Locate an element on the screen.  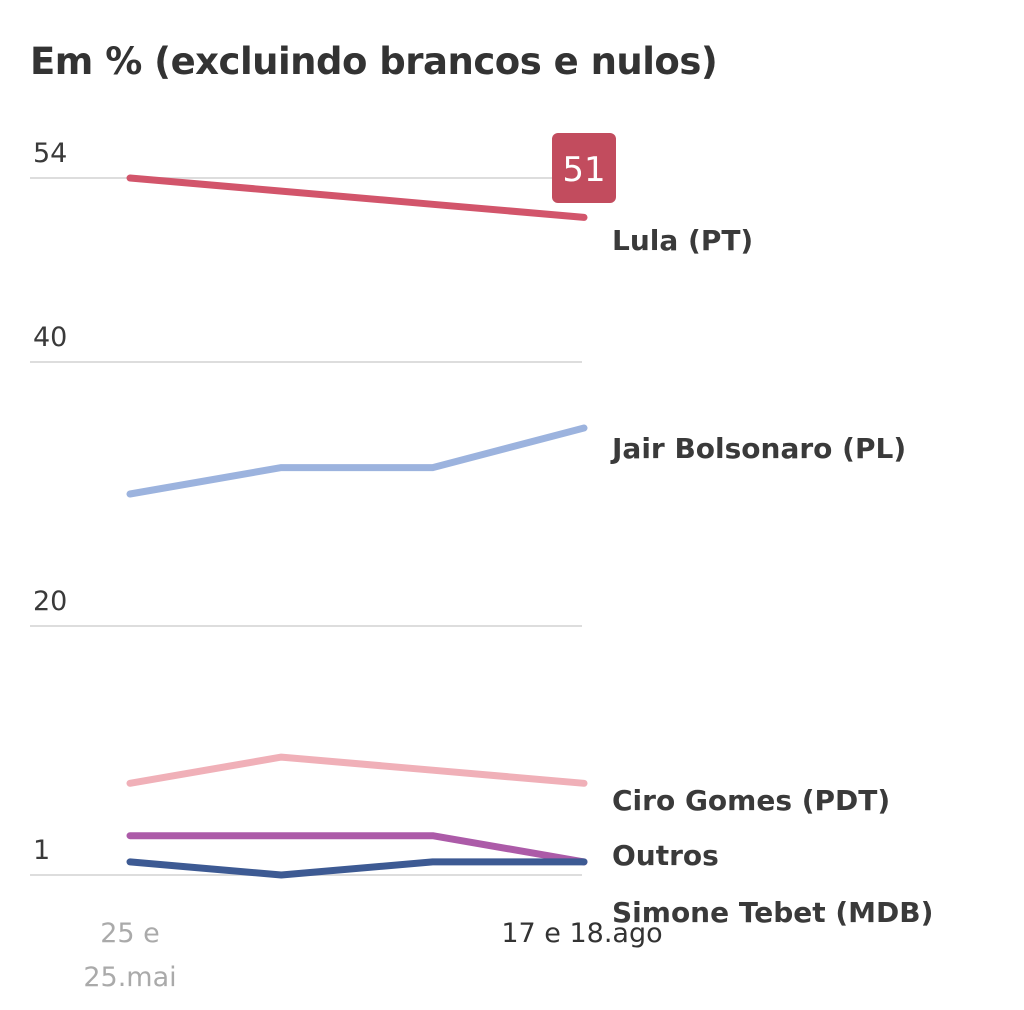
series-label: Outros is located at coordinates (665, 855).